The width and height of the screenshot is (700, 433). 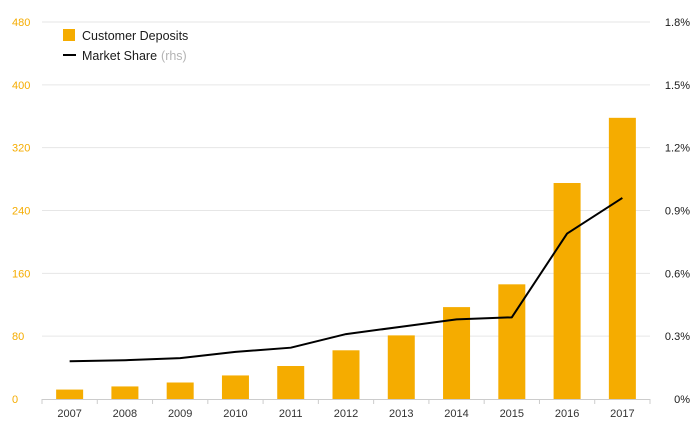 I want to click on x-tick-label: 2014, so click(x=456, y=414).